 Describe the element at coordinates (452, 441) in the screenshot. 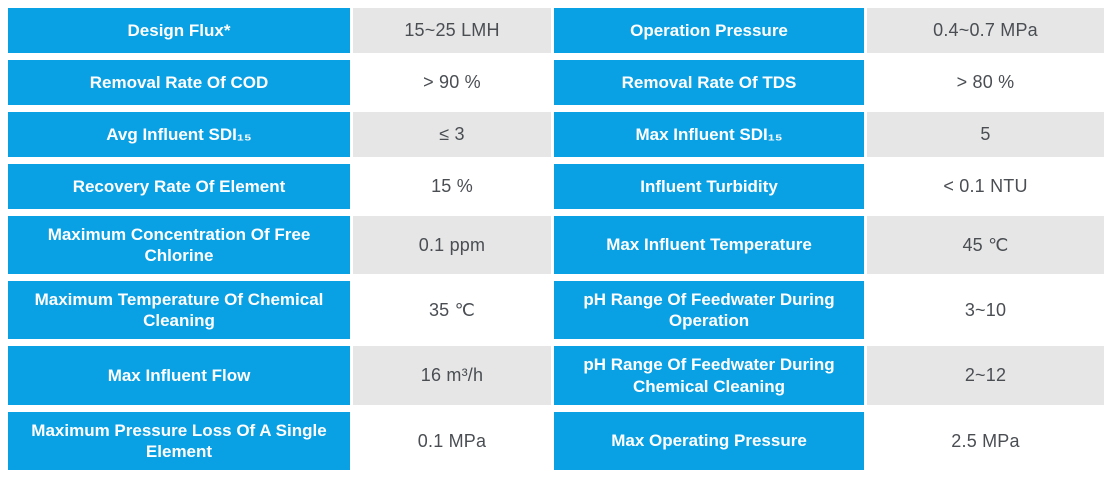

I see `spec-value-max-pressure-loss: 0.1 MPa` at that location.